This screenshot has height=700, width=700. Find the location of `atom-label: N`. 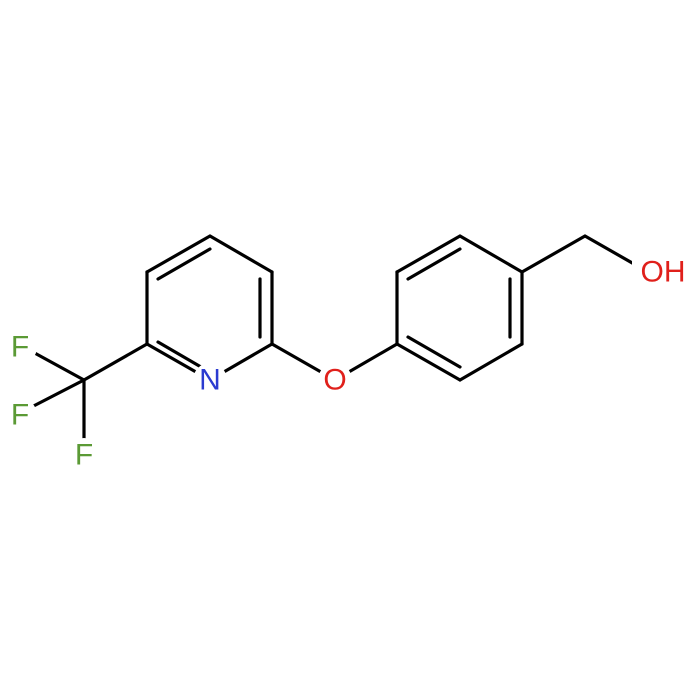

atom-label: N is located at coordinates (210, 380).